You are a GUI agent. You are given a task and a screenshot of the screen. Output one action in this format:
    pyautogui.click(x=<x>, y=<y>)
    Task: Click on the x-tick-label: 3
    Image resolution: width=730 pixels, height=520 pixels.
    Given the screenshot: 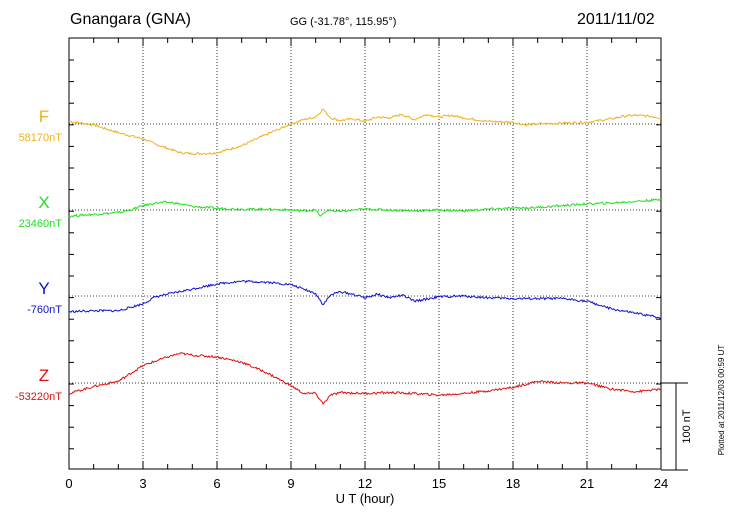 What is the action you would take?
    pyautogui.click(x=142, y=483)
    